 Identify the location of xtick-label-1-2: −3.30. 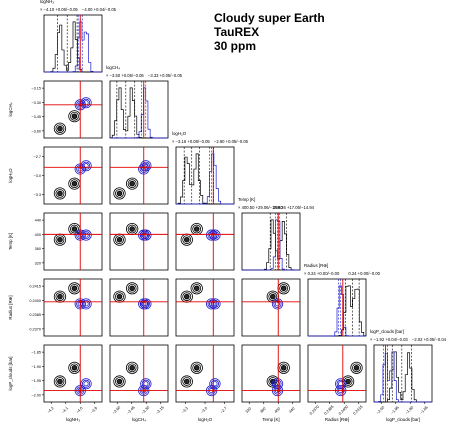
(146, 410).